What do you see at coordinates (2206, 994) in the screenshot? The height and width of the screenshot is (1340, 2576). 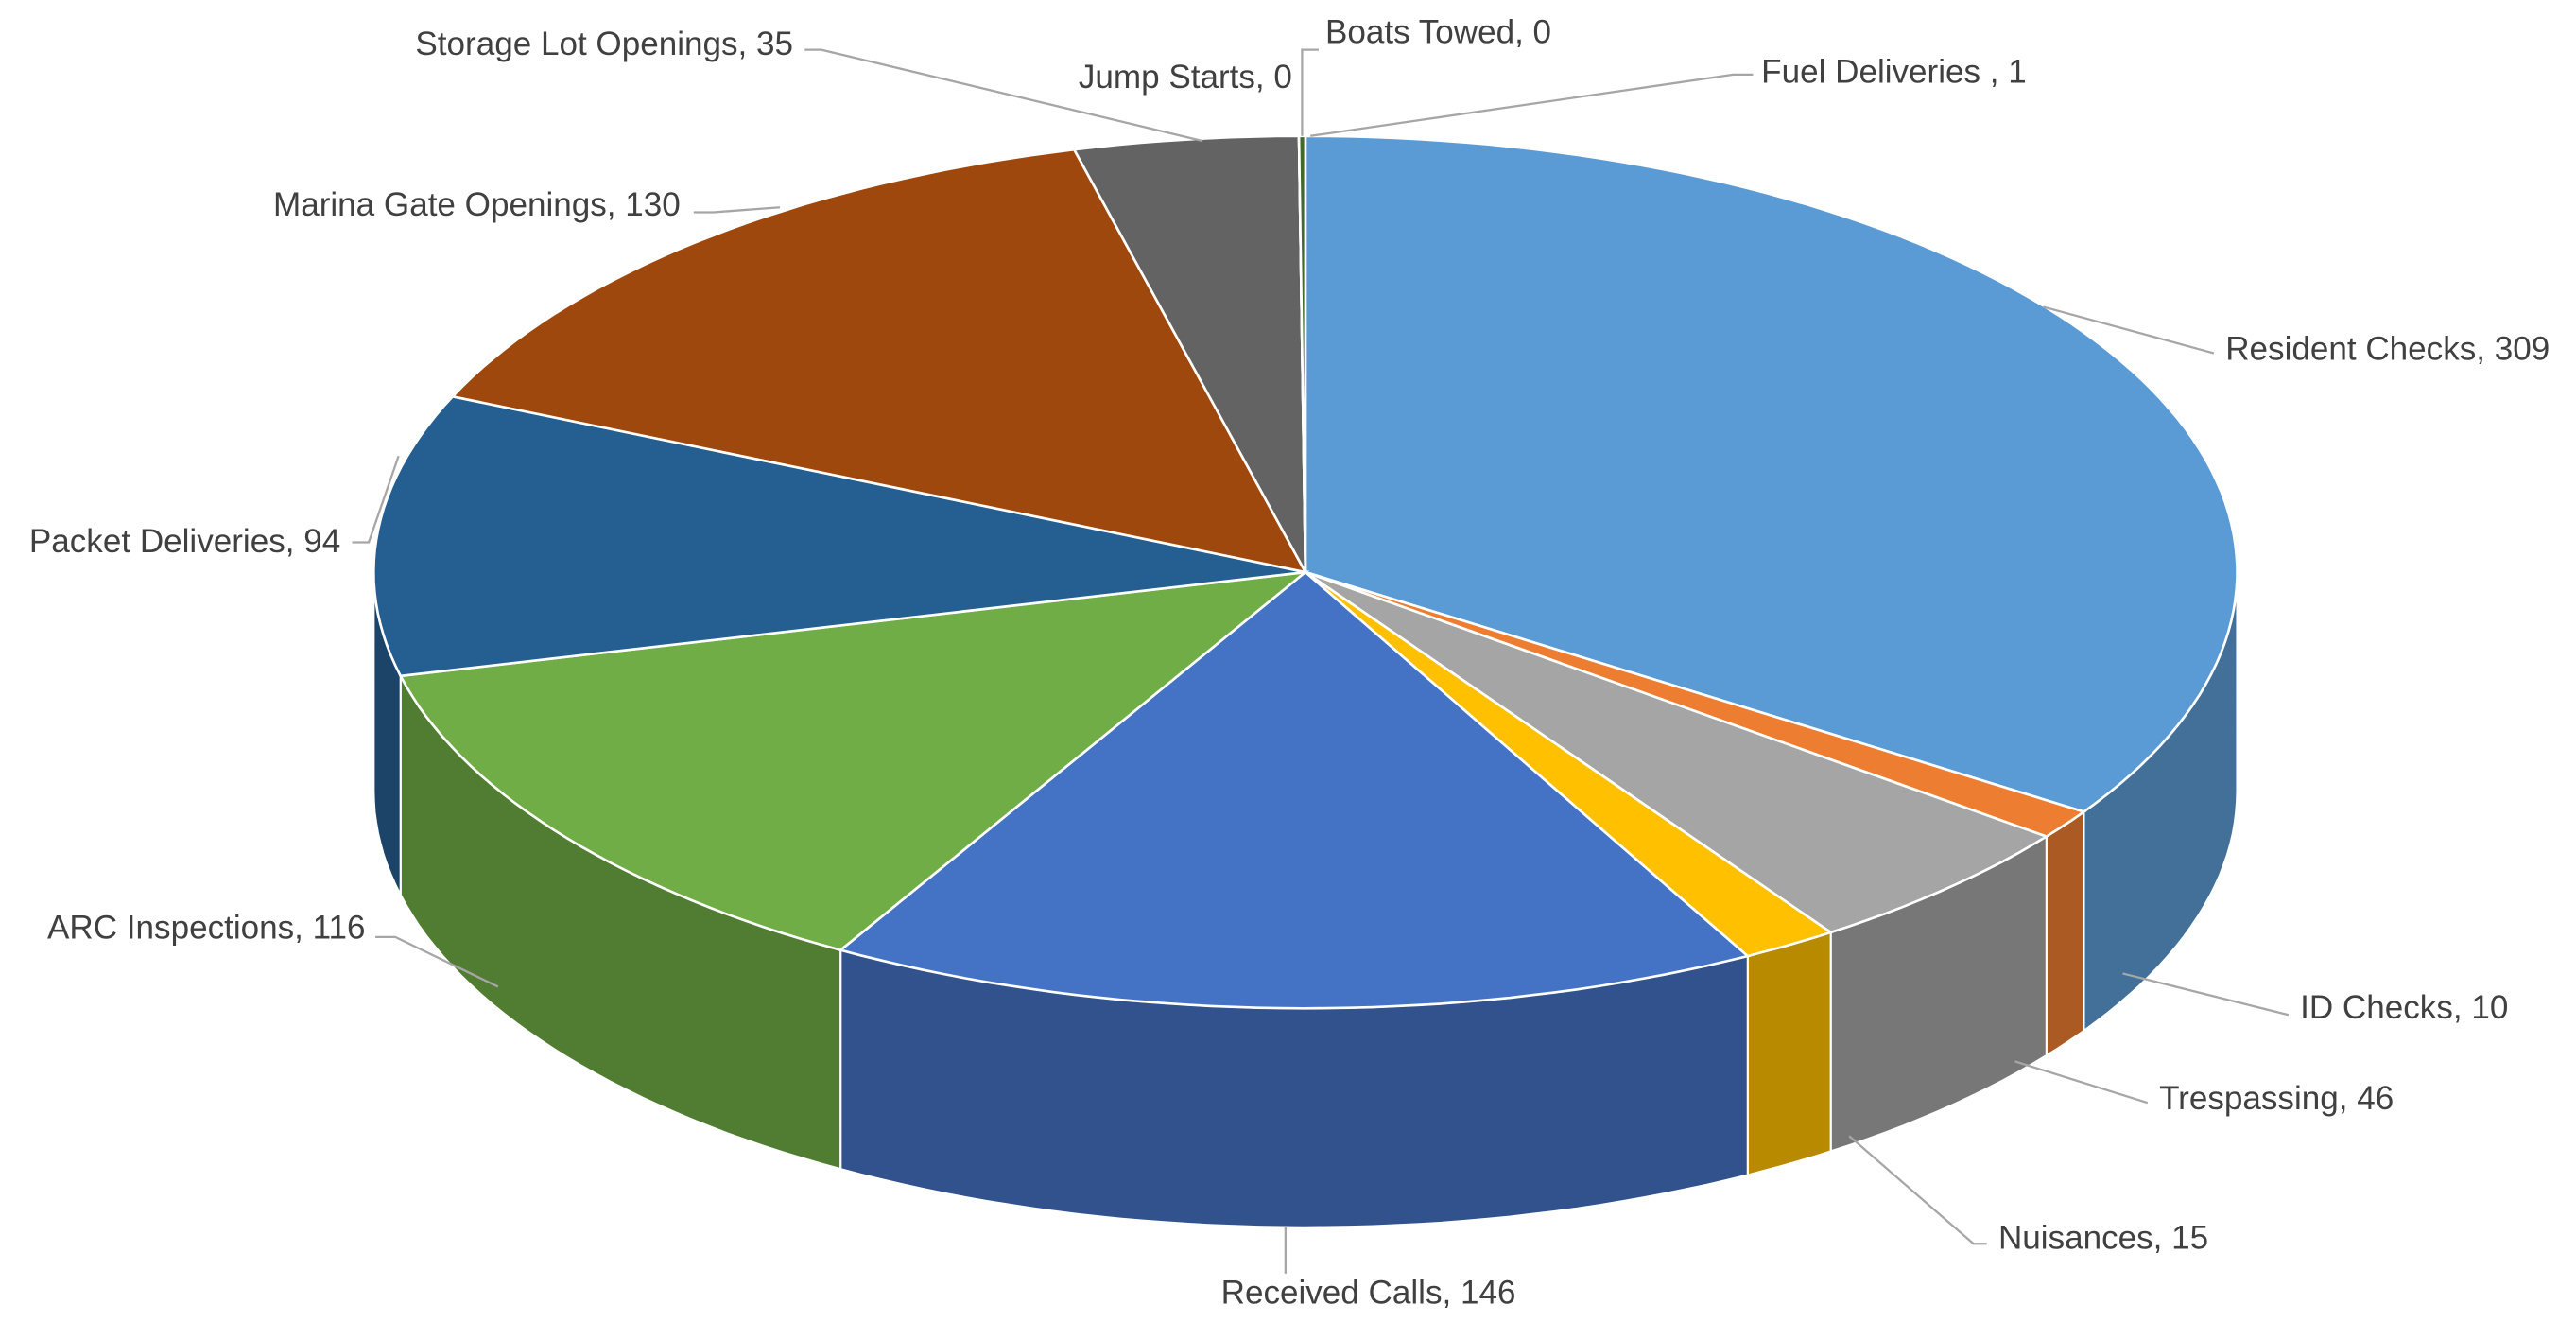 I see `leader-line-id-checks` at bounding box center [2206, 994].